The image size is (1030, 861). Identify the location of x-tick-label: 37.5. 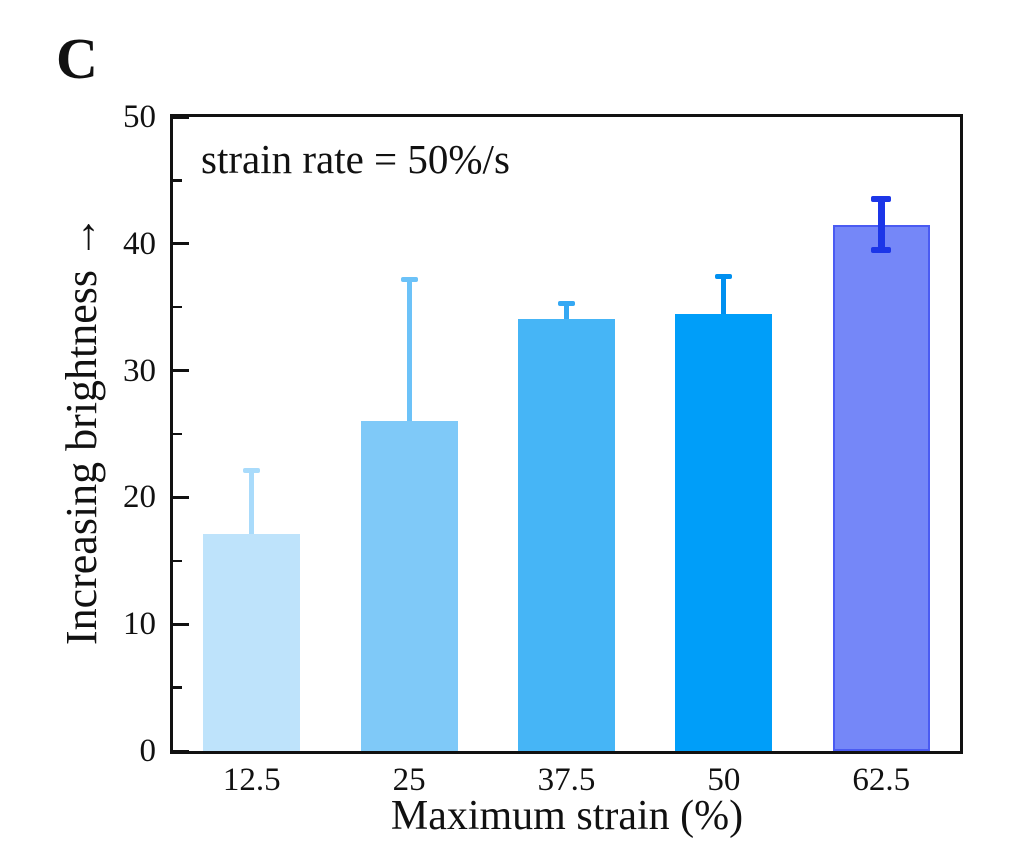
(566, 780).